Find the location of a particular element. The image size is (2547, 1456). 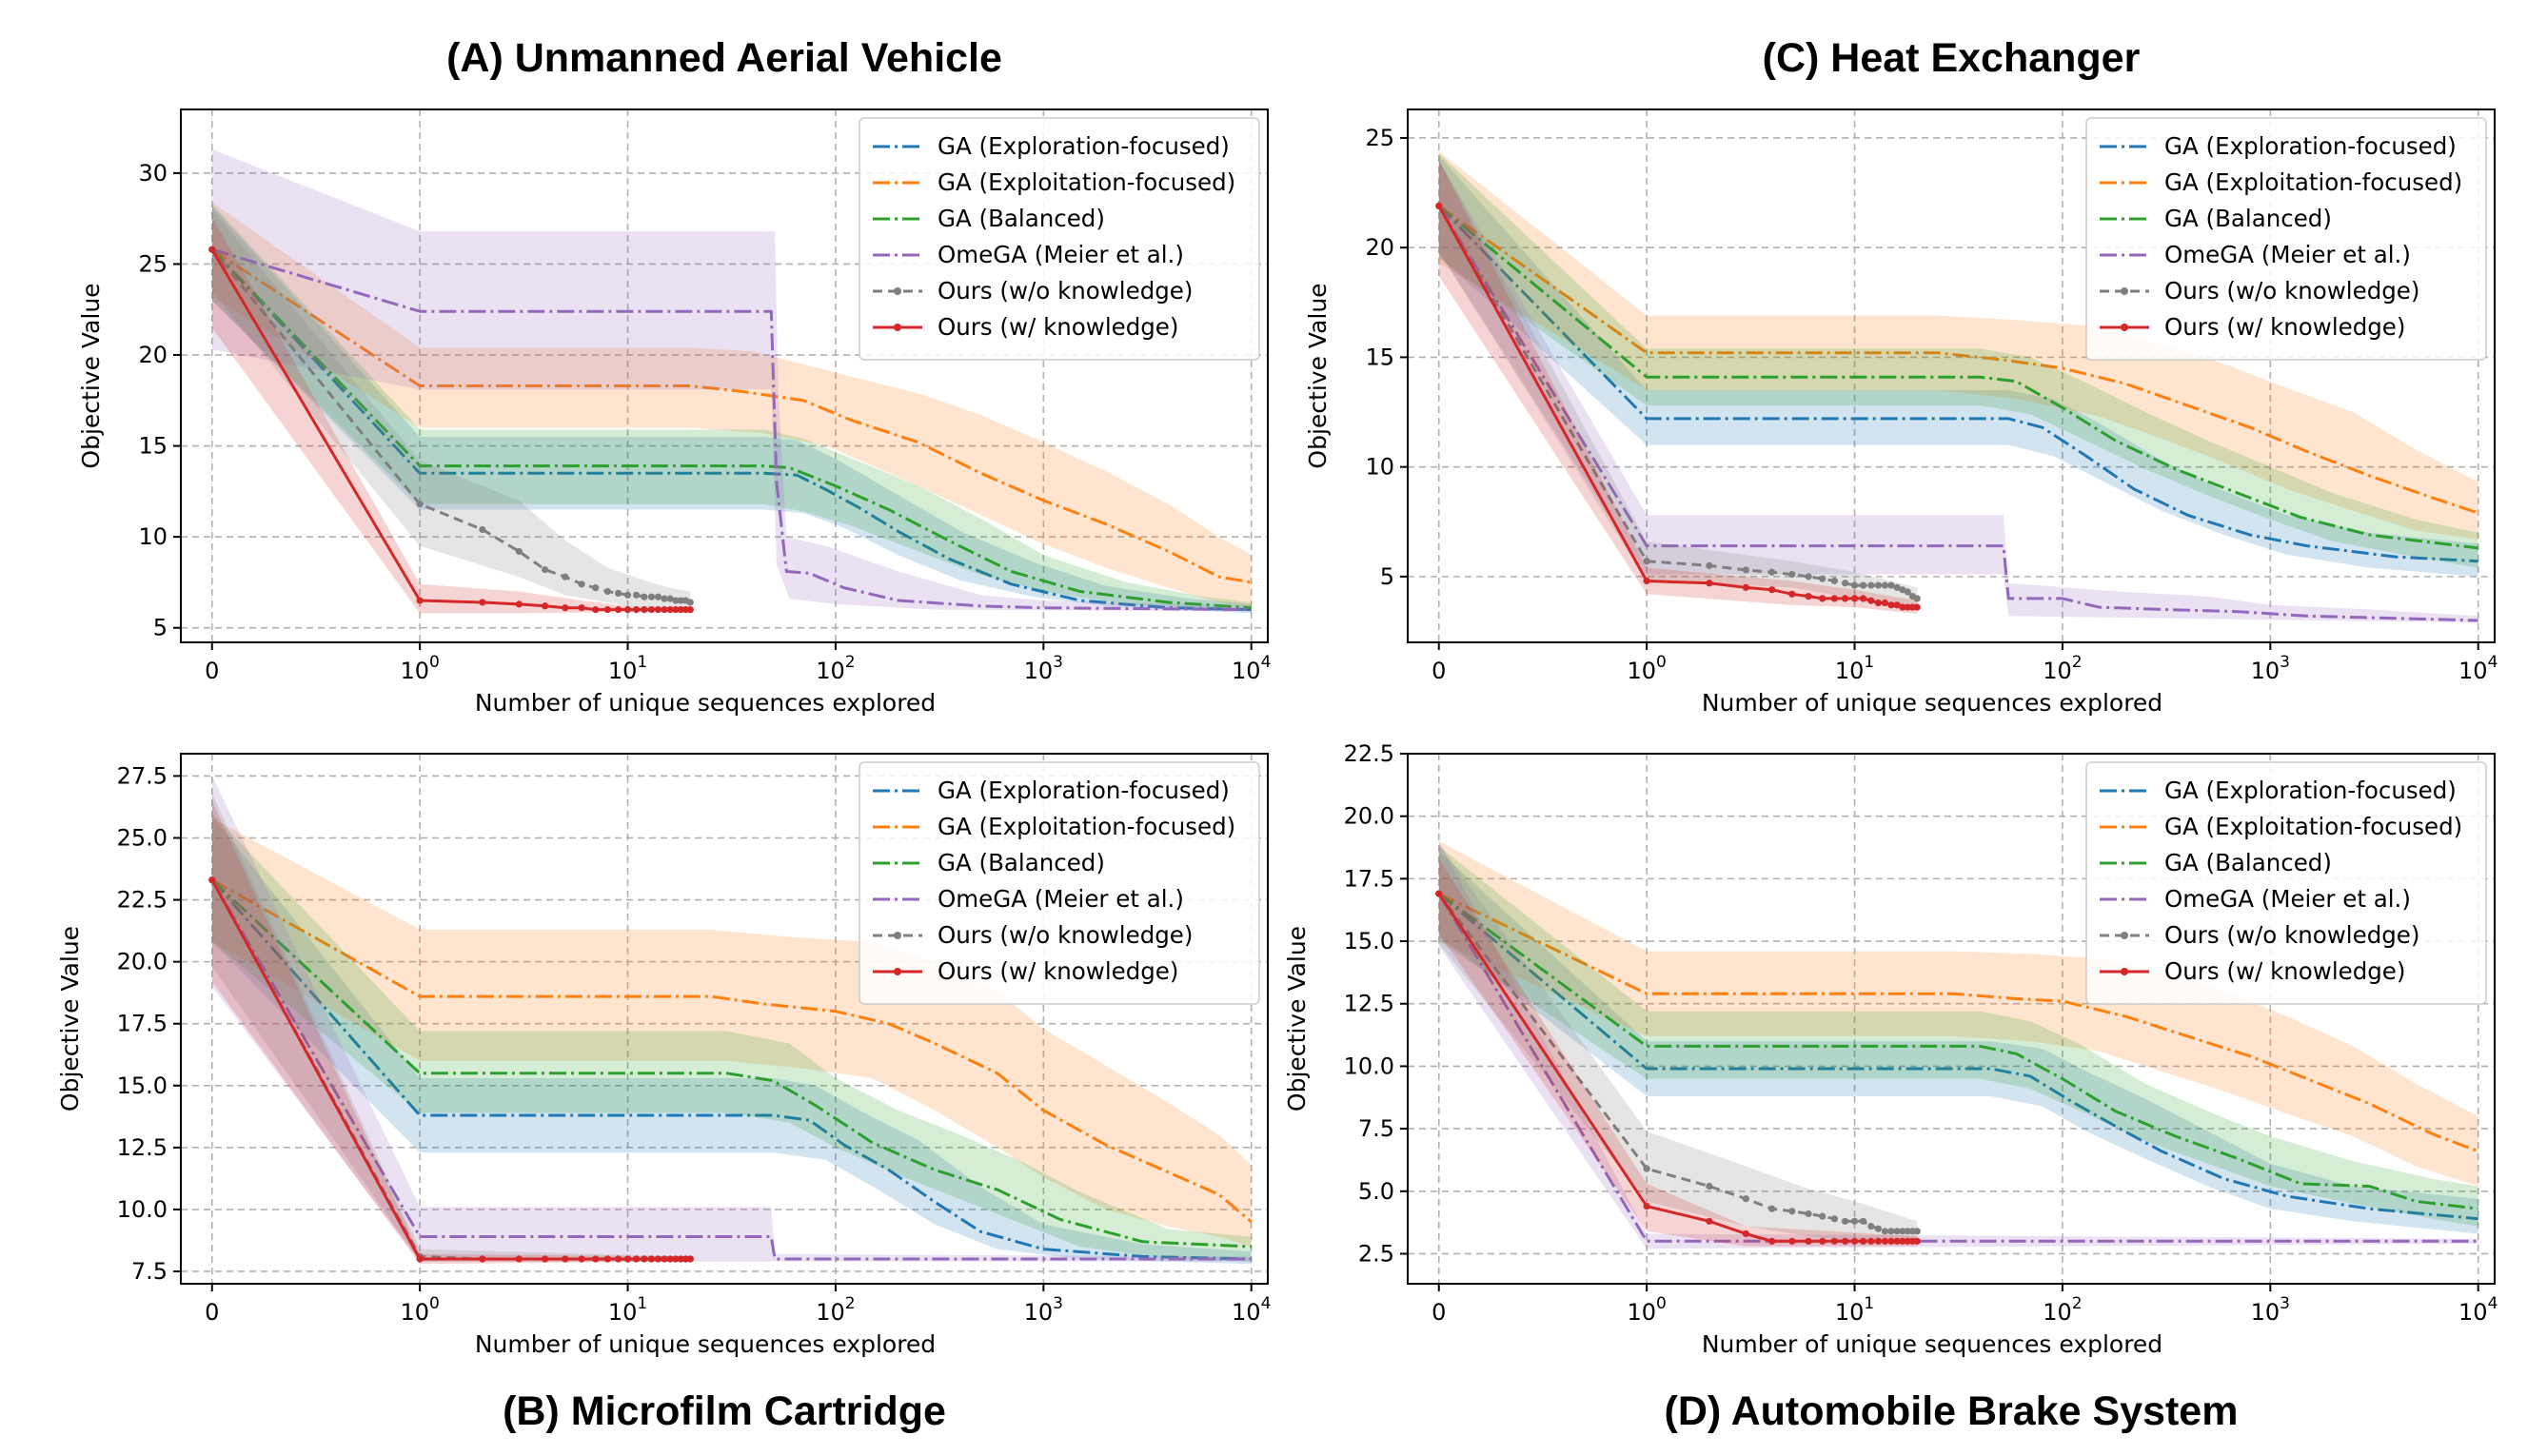

y-tick-label: 20.0 is located at coordinates (1369, 816).